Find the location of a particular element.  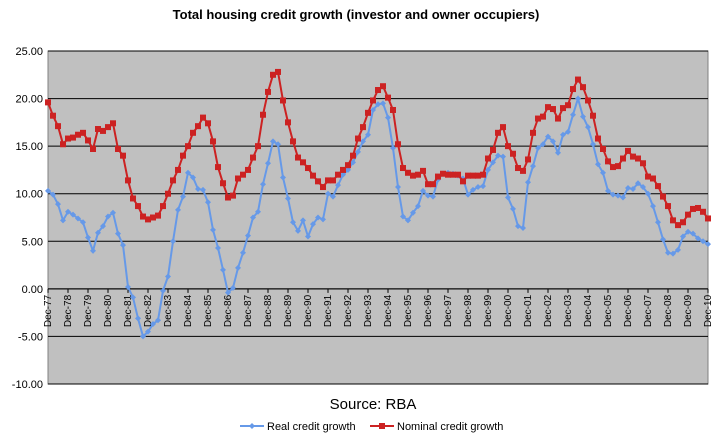

x-tick-label: Dec-06 is located at coordinates (628, 310).